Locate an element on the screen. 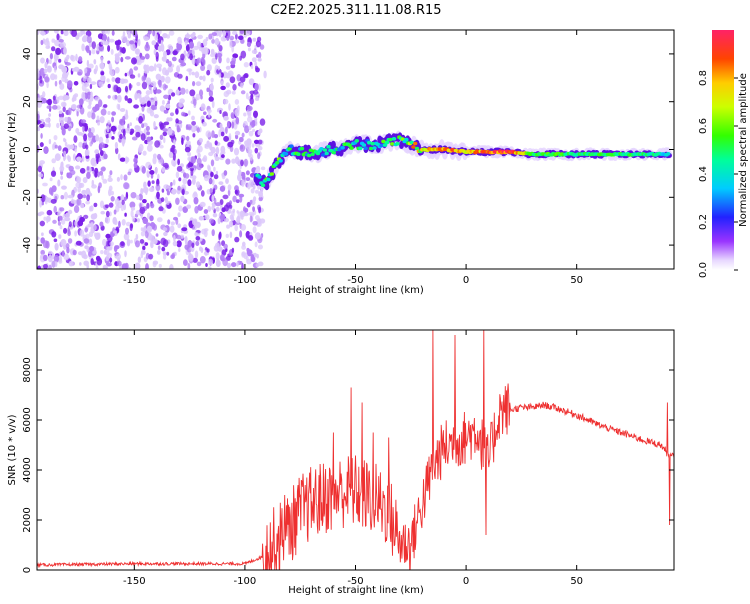 The height and width of the screenshot is (604, 750). y-tick-label: 8000 is located at coordinates (27, 369).